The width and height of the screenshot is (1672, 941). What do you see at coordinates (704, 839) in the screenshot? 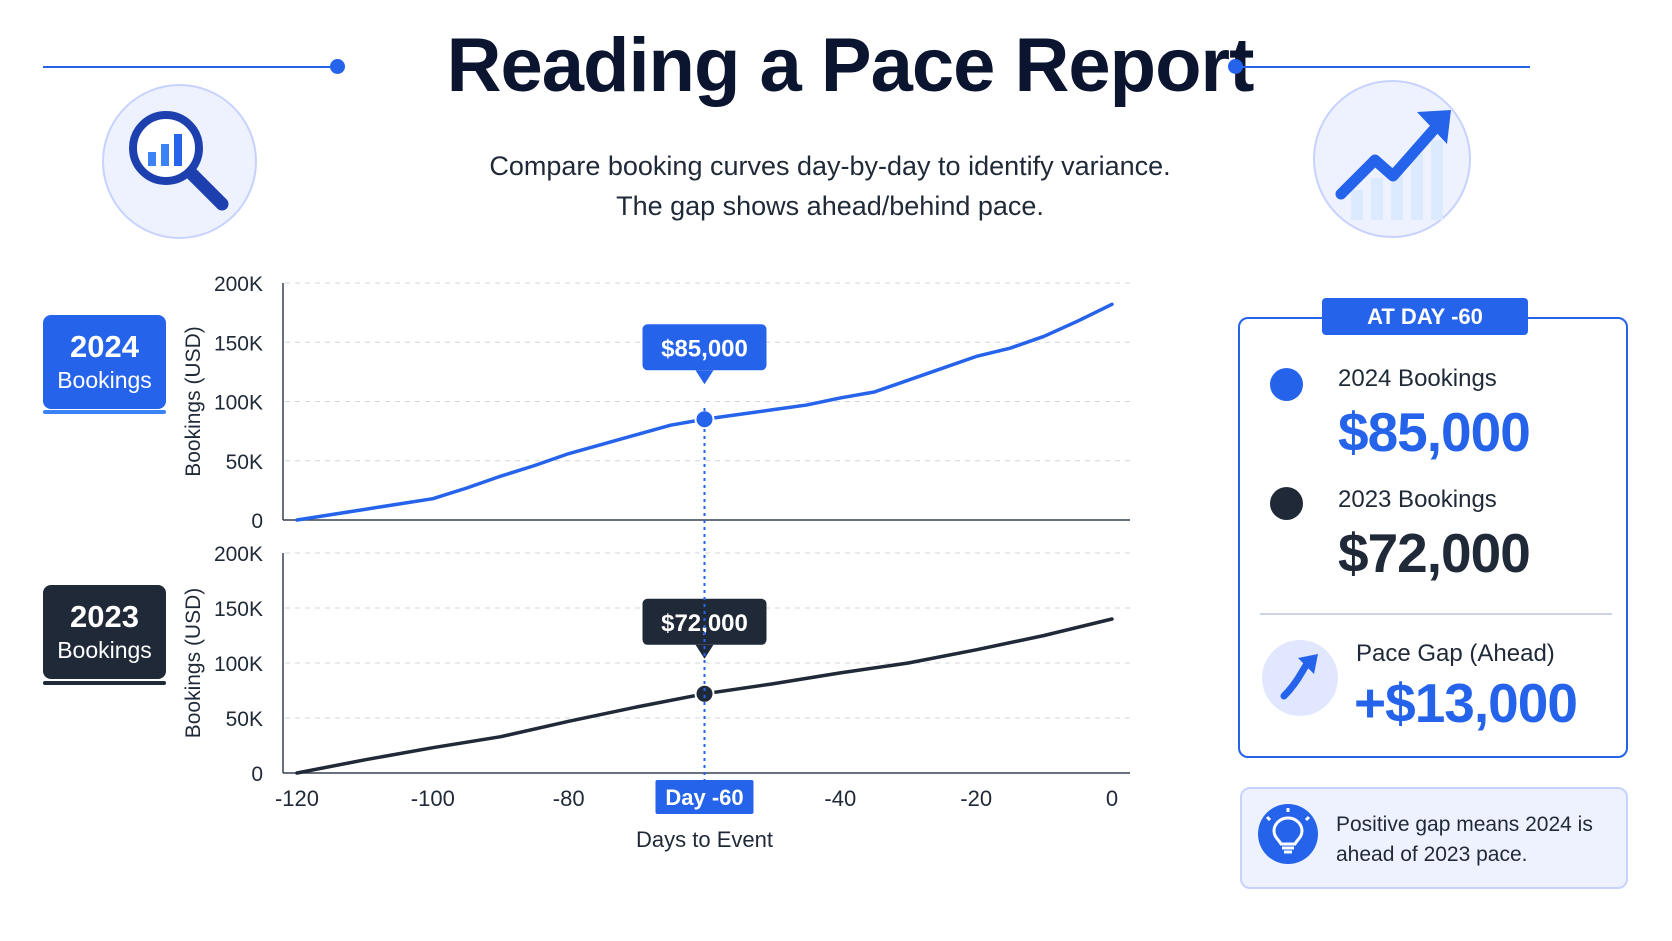
I see `x-axis-label: Days to Event` at bounding box center [704, 839].